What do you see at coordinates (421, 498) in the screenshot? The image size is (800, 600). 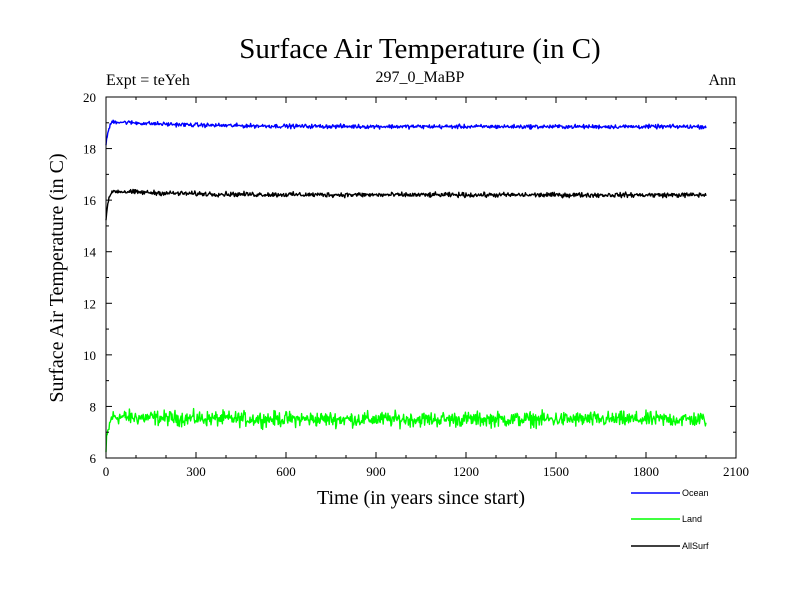 I see `x-axis-label: Time (in years since start)` at bounding box center [421, 498].